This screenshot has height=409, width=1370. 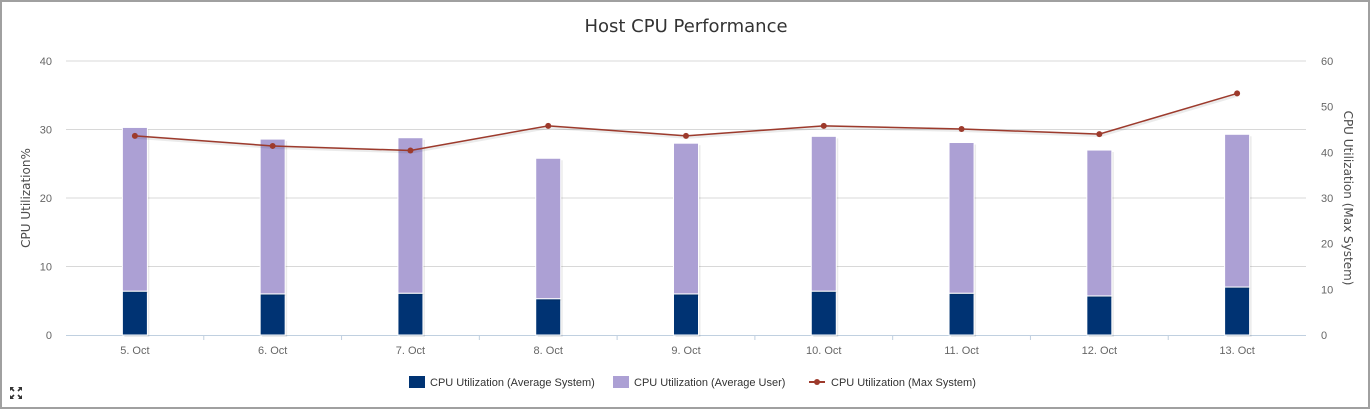 I want to click on legend-item: CPU Utilization (Average System), so click(x=502, y=382).